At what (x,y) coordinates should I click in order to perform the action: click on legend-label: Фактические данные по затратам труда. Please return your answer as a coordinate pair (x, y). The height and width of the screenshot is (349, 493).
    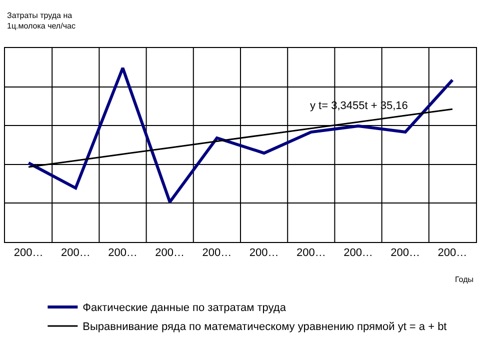
    Looking at the image, I should click on (184, 308).